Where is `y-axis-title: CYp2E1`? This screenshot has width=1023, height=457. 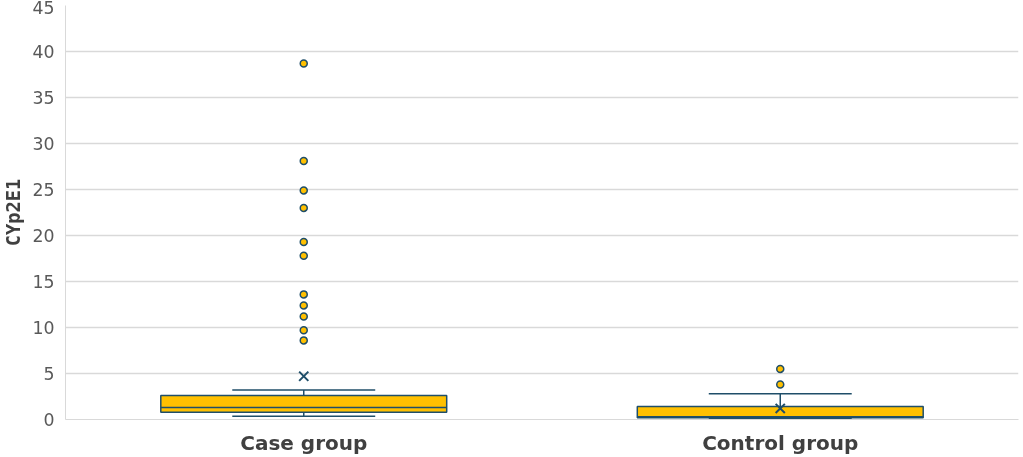
y-axis-title: CYp2E1 is located at coordinates (14, 212).